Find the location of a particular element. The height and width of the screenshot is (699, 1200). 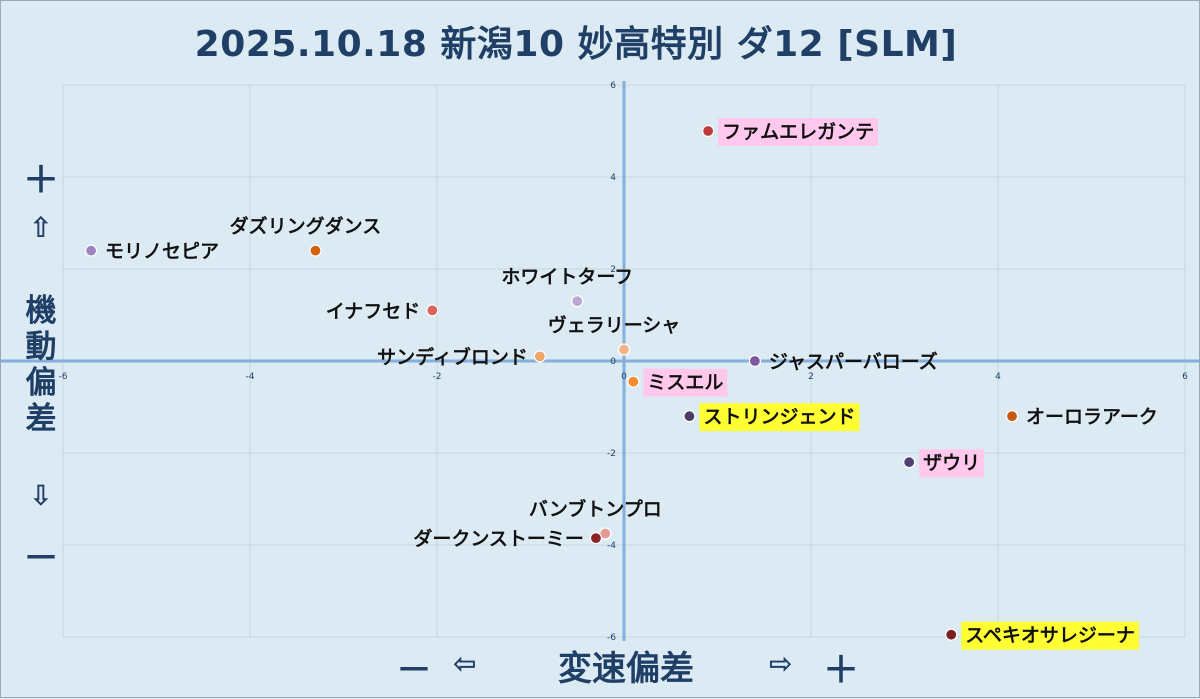

point-label: オーロラアーク is located at coordinates (1092, 417).